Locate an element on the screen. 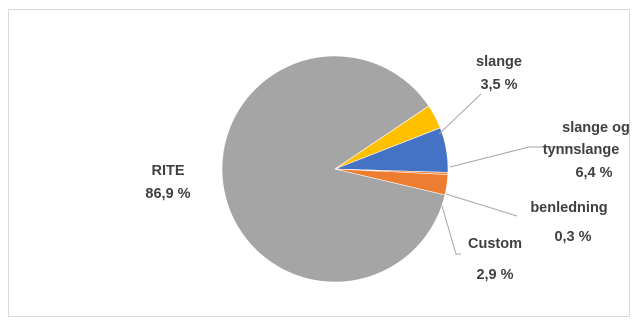 This screenshot has width=638, height=324. leader-line-benledning is located at coordinates (481, 205).